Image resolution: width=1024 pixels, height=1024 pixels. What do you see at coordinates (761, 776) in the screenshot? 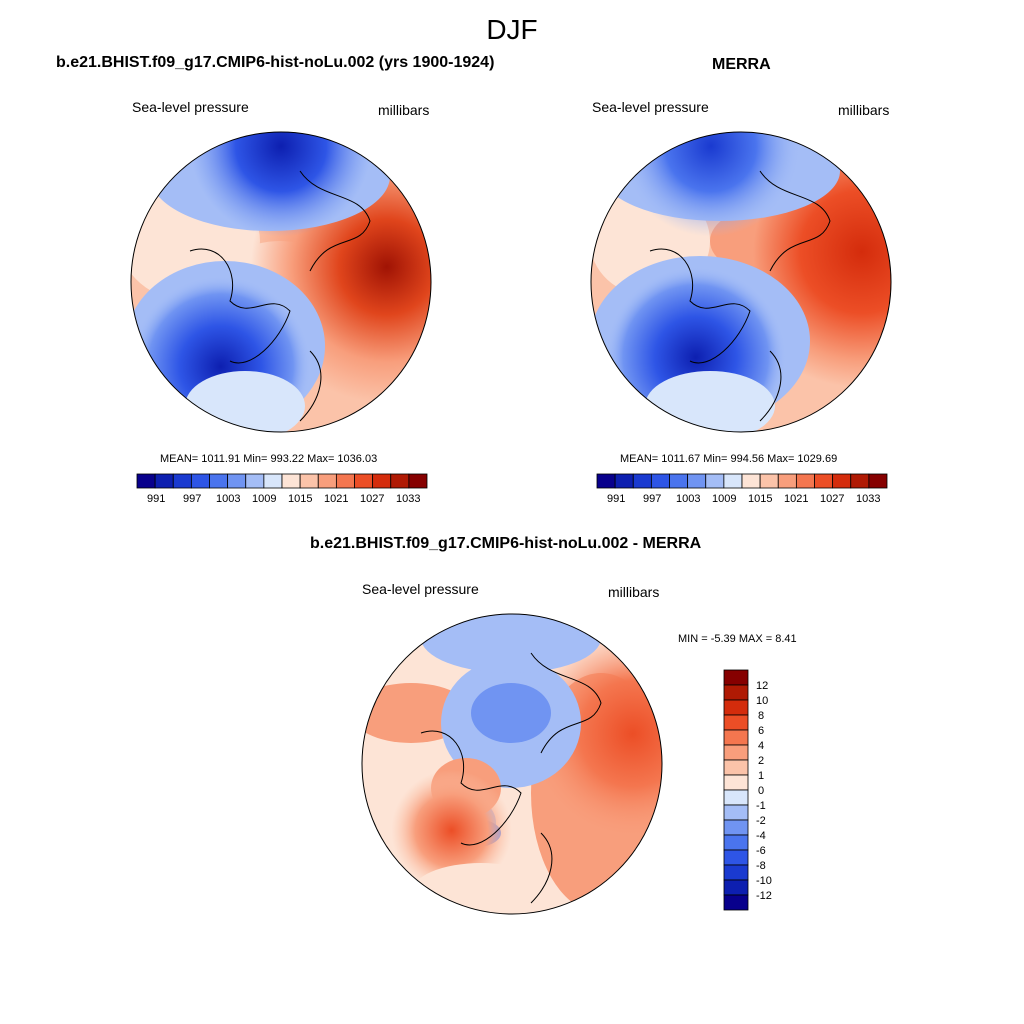
I see `cb3-tick-6: 1` at bounding box center [761, 776].